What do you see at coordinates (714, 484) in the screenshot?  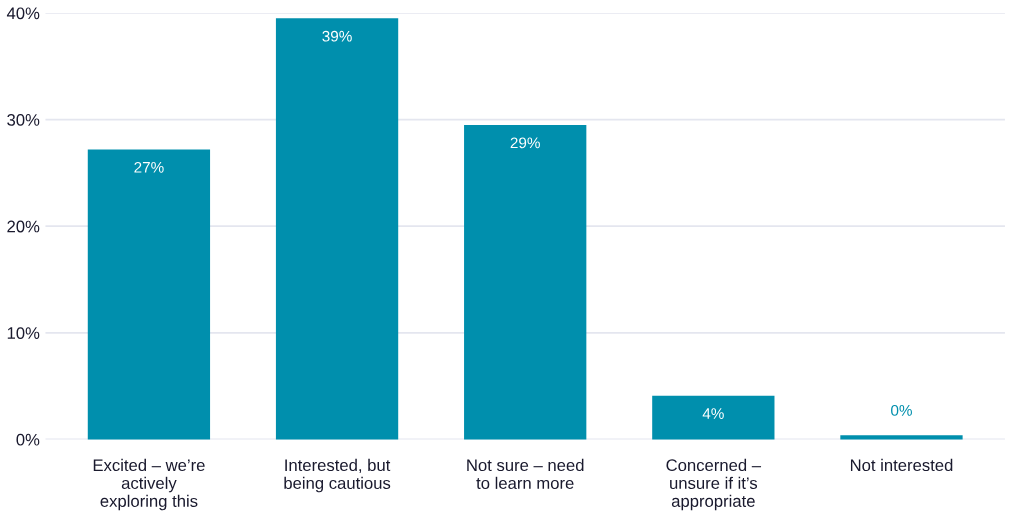 I see `x-tick-label: Concerned – unsure if it’s appropriate` at bounding box center [714, 484].